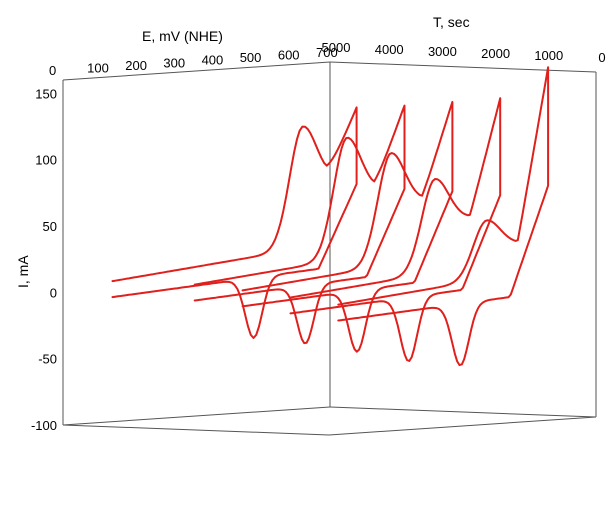 This screenshot has width=606, height=517. What do you see at coordinates (462, 426) in the screenshot?
I see `floor-front-right-edge` at bounding box center [462, 426].